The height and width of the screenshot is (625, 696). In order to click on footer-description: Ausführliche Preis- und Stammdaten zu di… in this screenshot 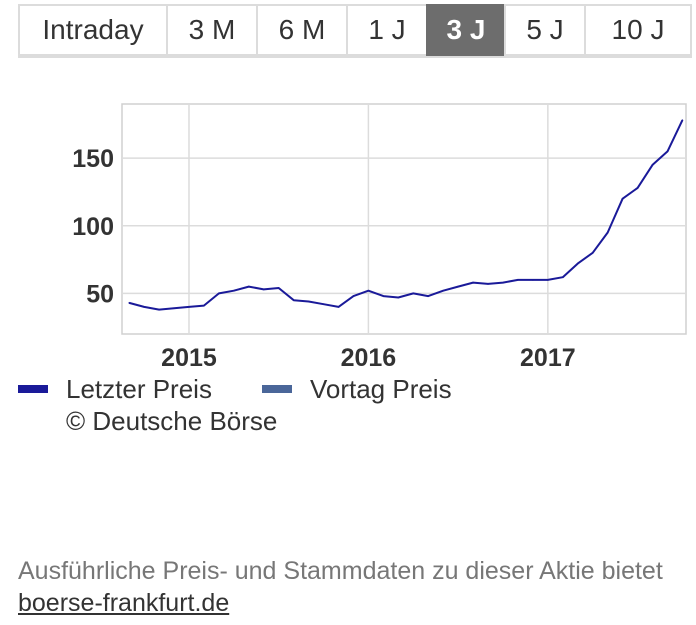, I will do `click(340, 571)`.